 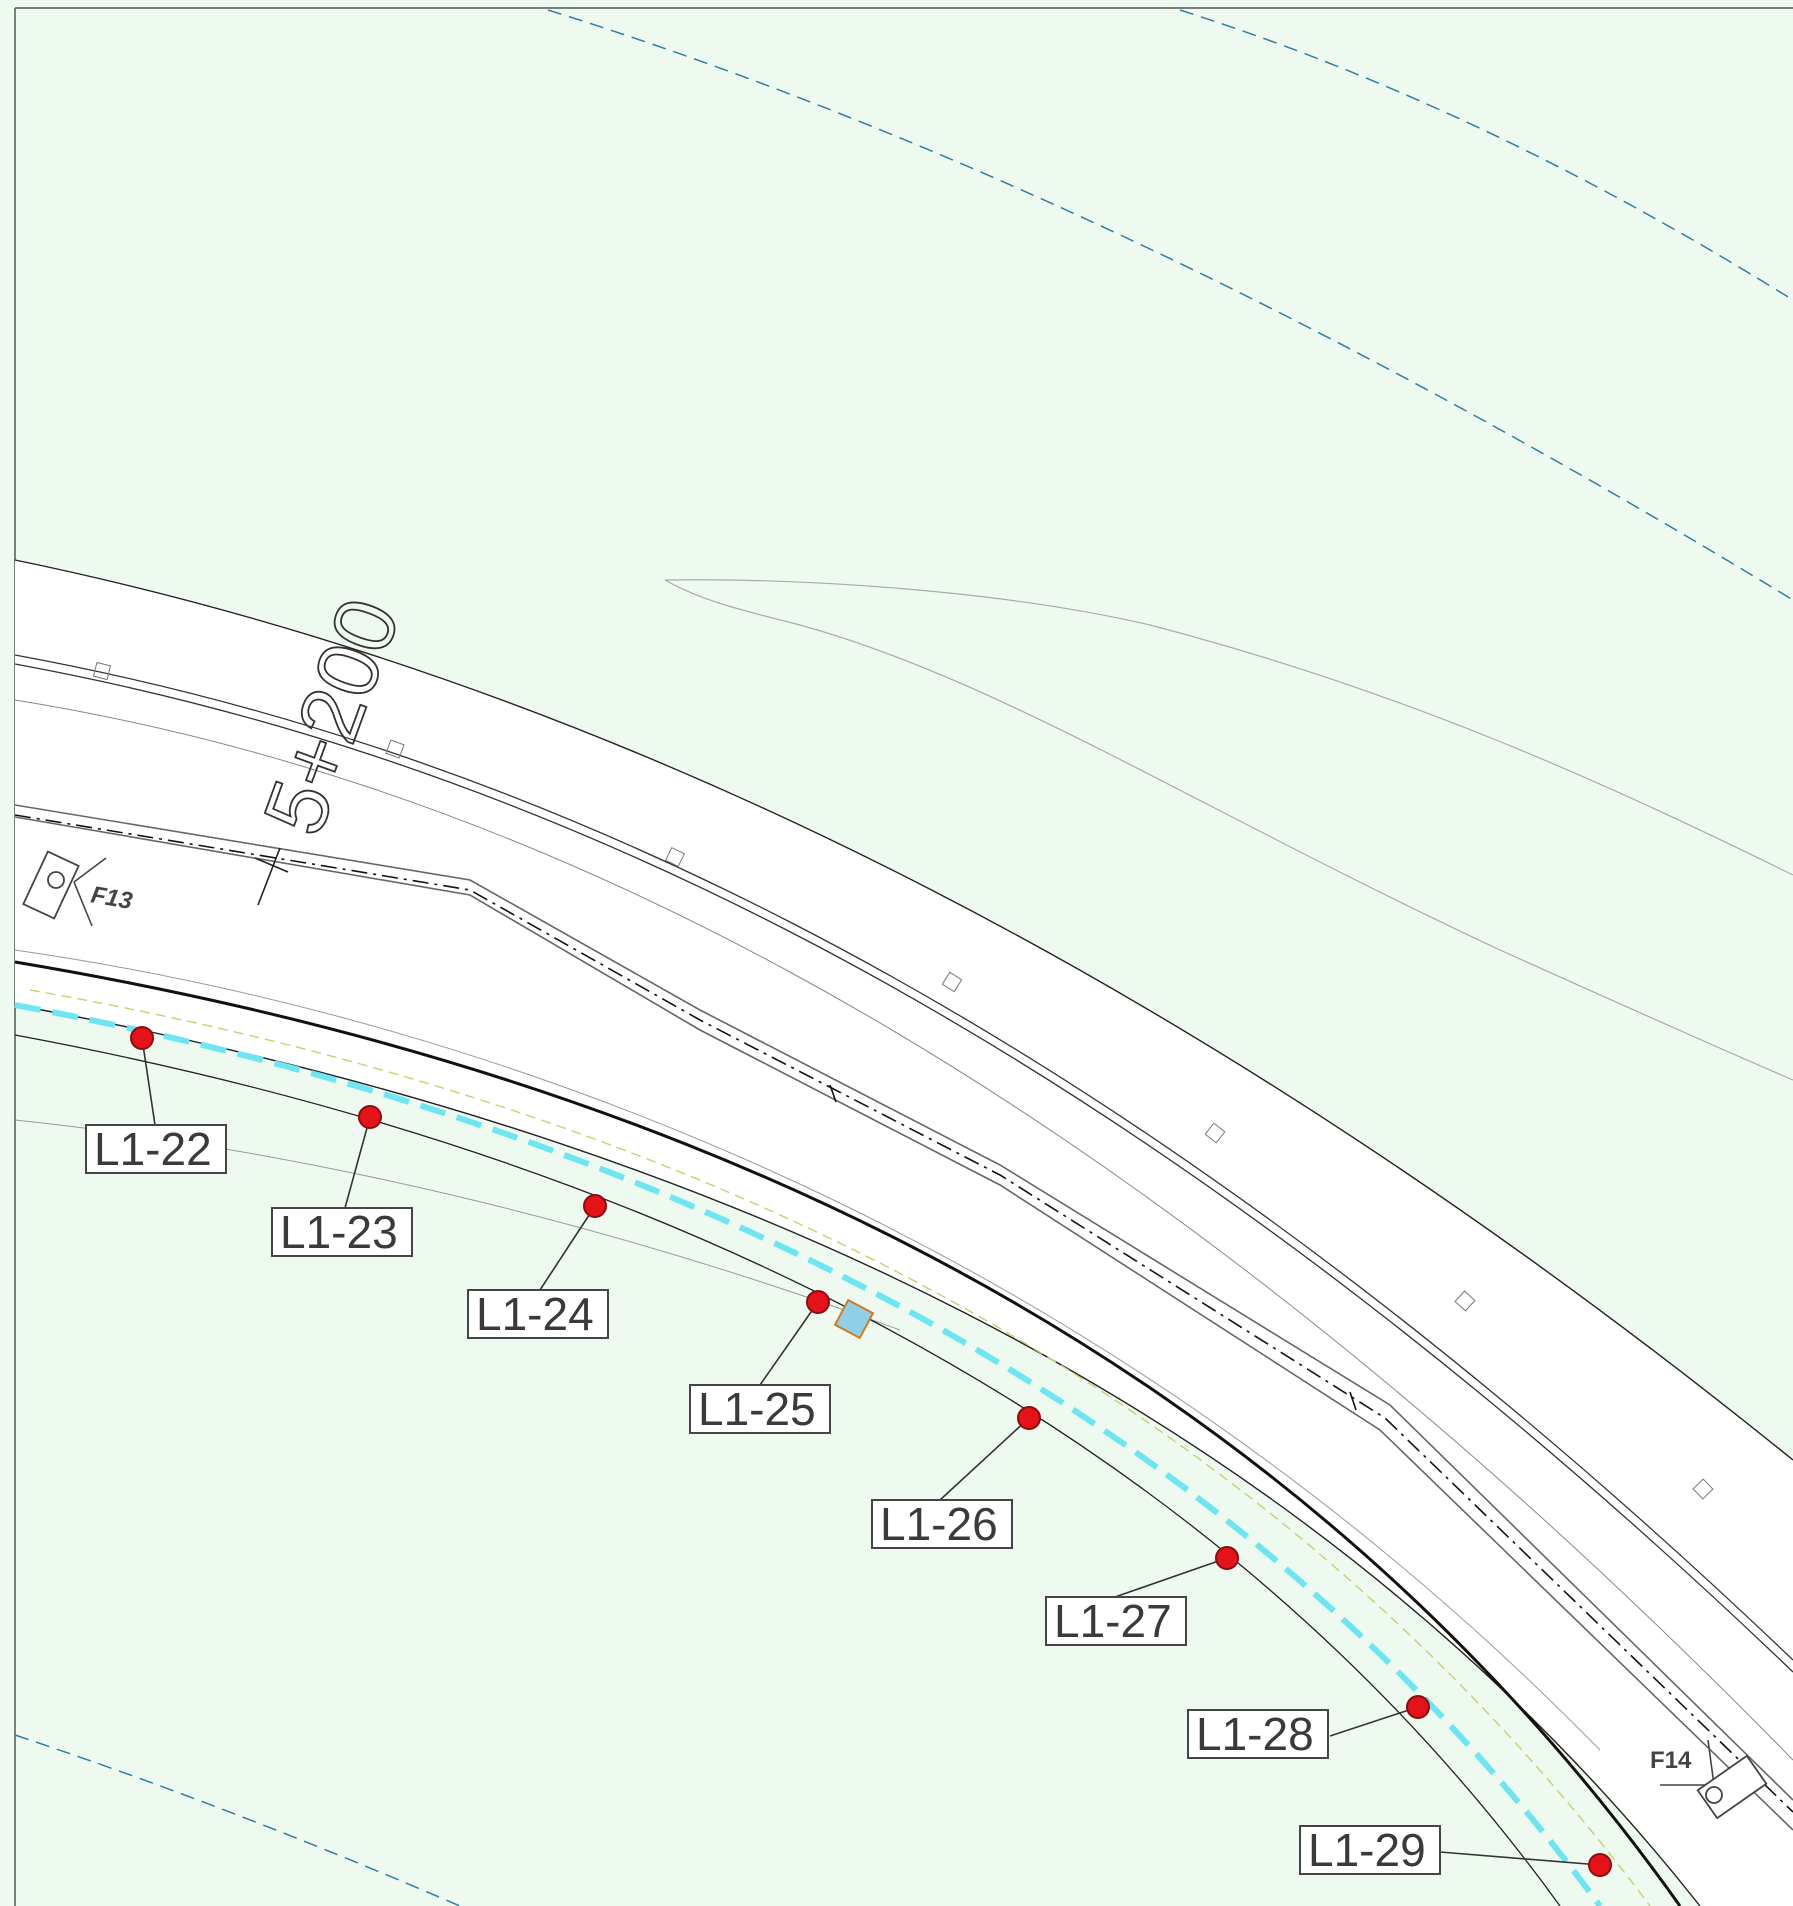 What do you see at coordinates (1113, 1621) in the screenshot?
I see `light-l1-27-label: L1-27` at bounding box center [1113, 1621].